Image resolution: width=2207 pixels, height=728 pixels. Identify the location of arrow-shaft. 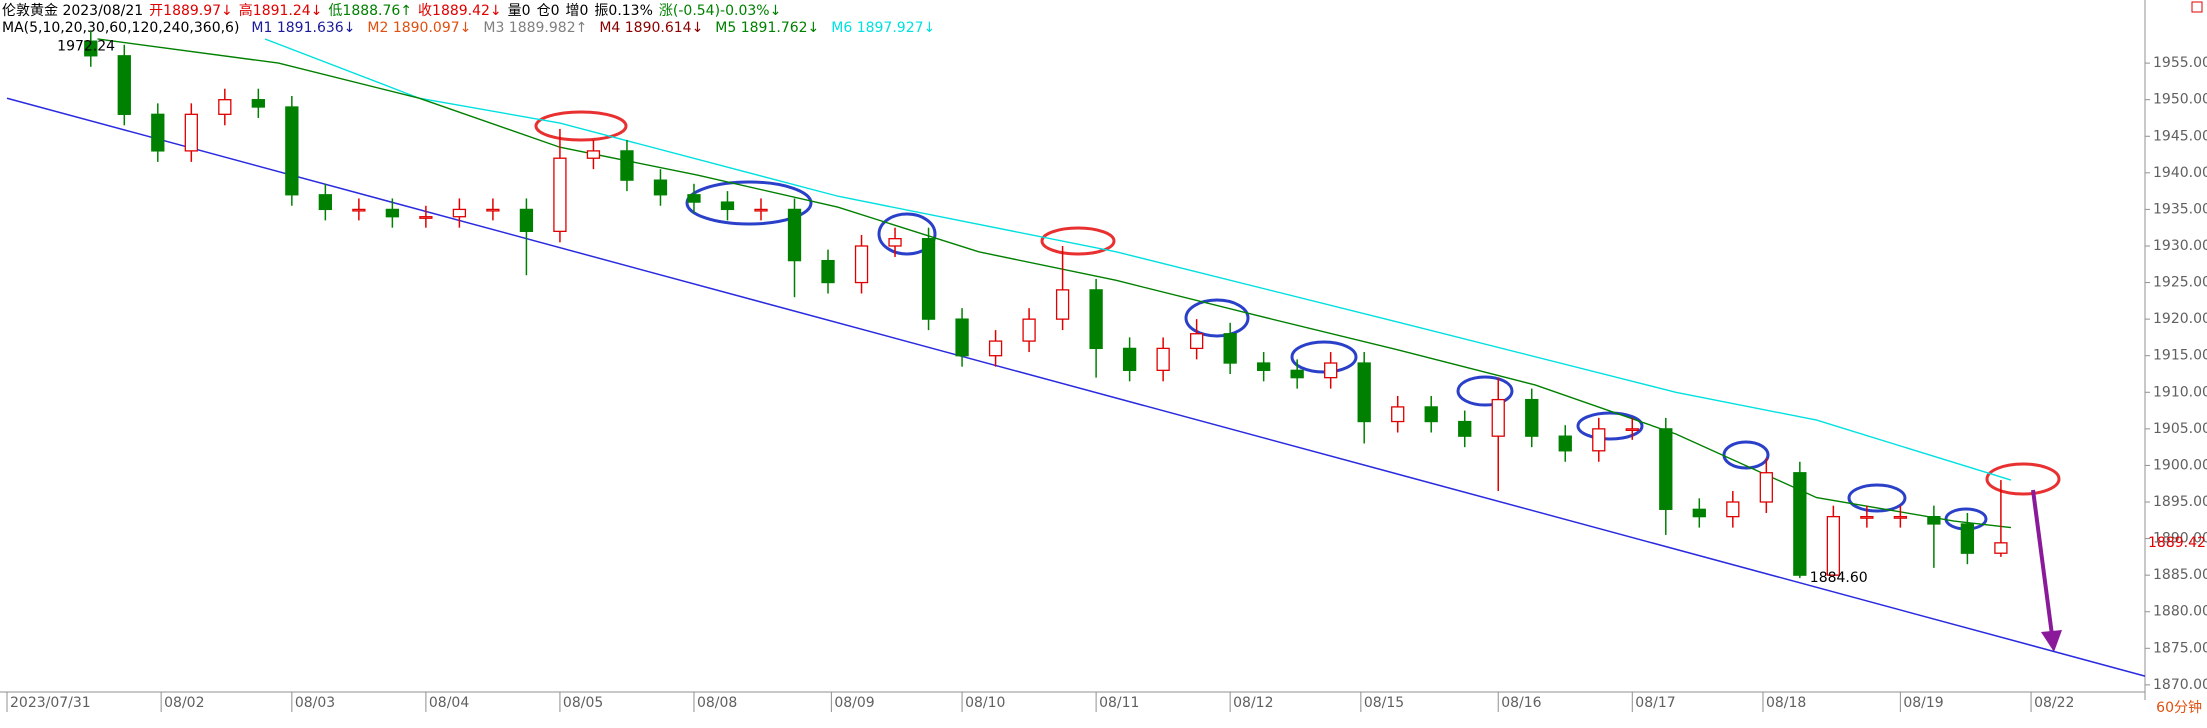
(2042, 562).